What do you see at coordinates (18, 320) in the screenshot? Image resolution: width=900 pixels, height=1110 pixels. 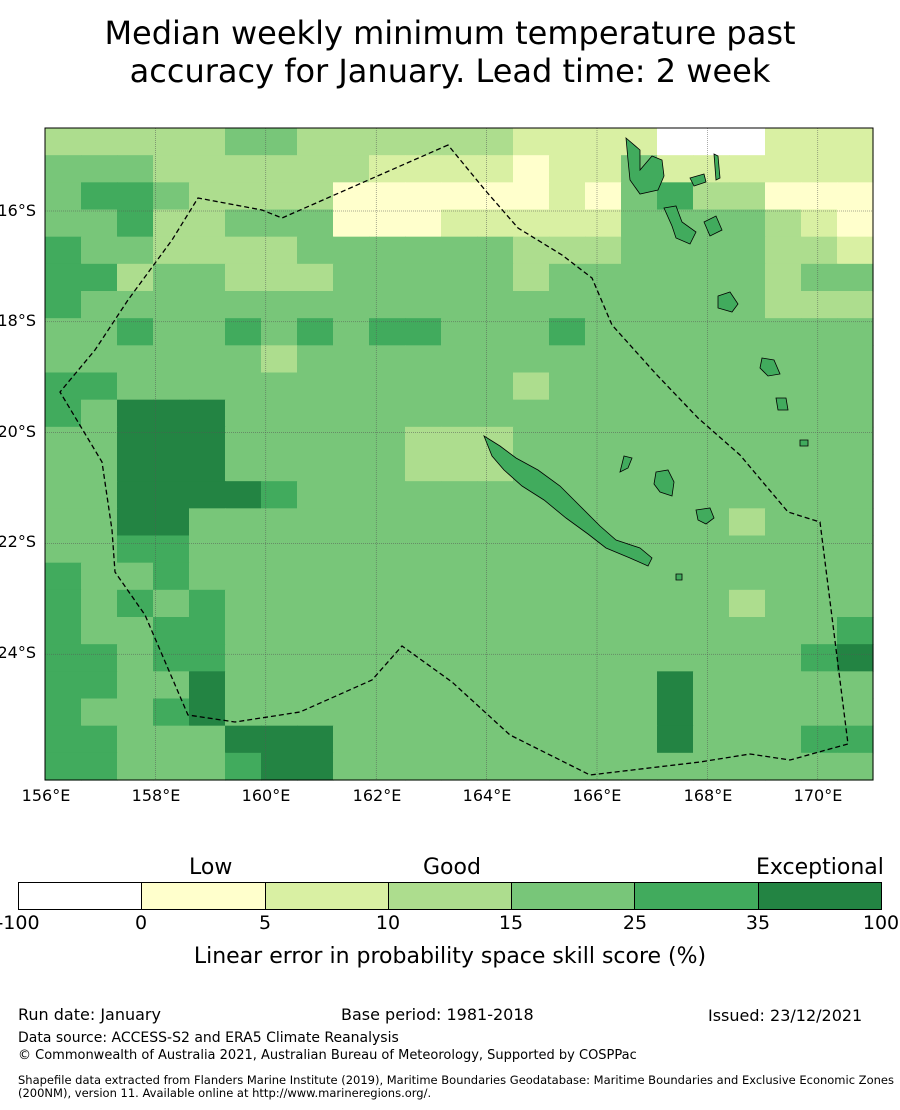 I see `lat-tick-18s: 18°S` at bounding box center [18, 320].